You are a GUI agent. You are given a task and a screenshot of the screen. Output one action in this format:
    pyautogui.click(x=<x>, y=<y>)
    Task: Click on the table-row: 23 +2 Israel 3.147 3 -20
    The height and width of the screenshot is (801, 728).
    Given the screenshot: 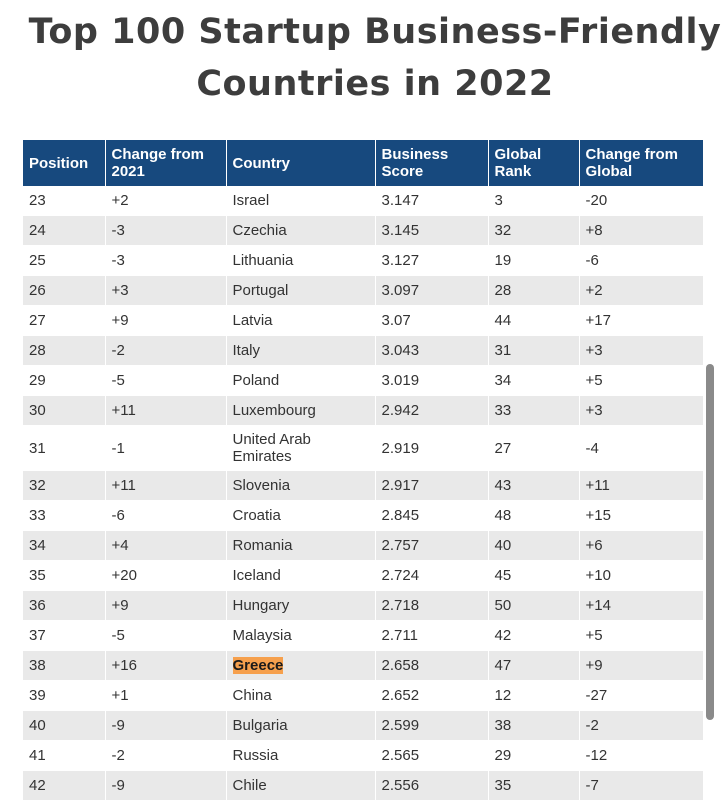 What is the action you would take?
    pyautogui.click(x=363, y=201)
    